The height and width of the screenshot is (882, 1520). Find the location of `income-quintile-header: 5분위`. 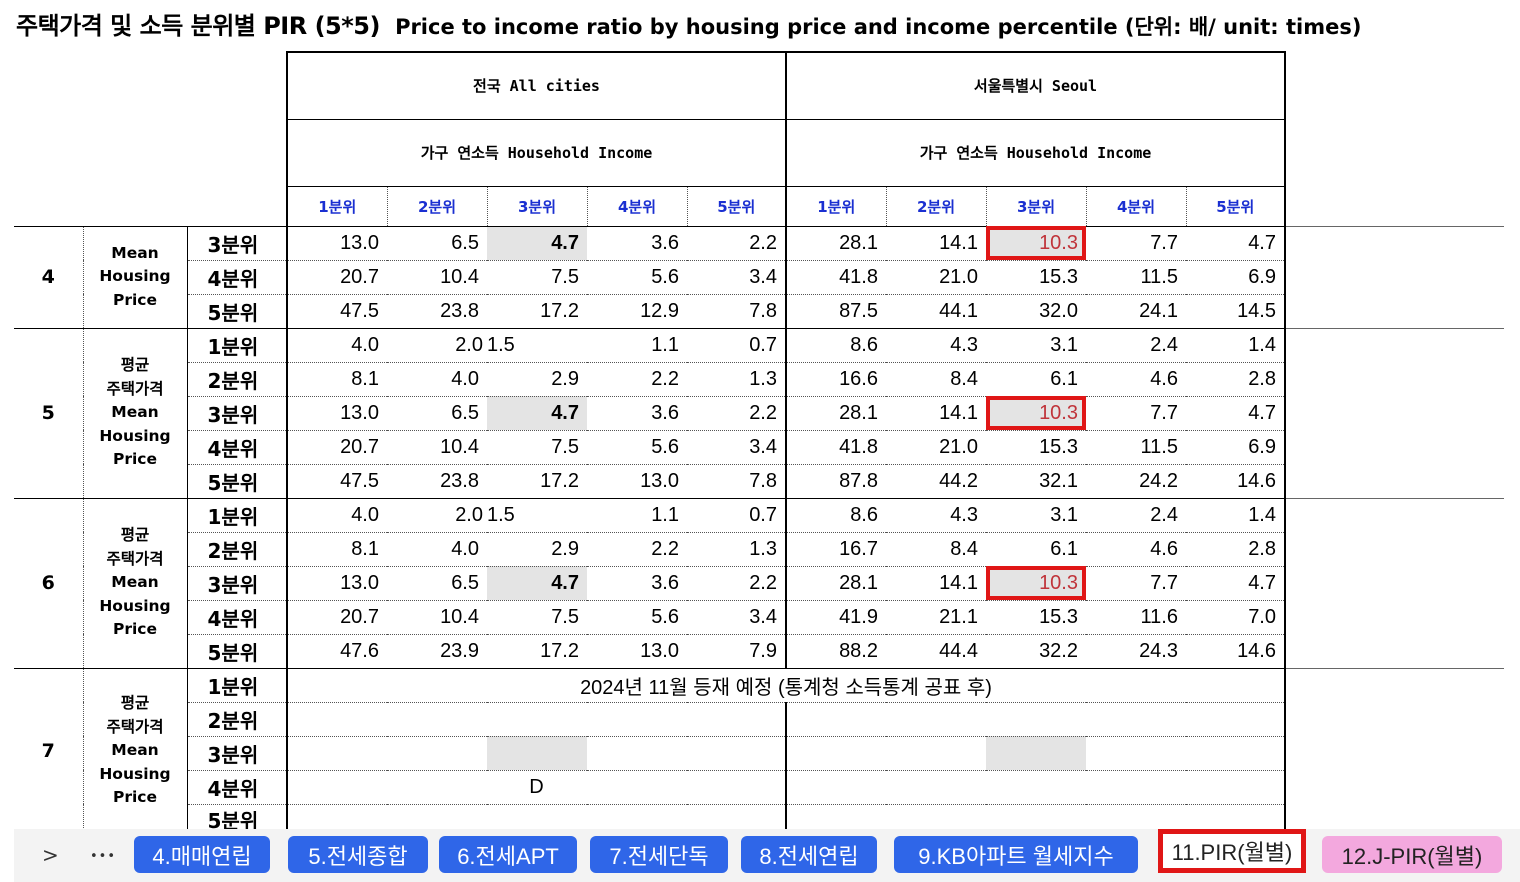

income-quintile-header: 5분위 is located at coordinates (737, 206).